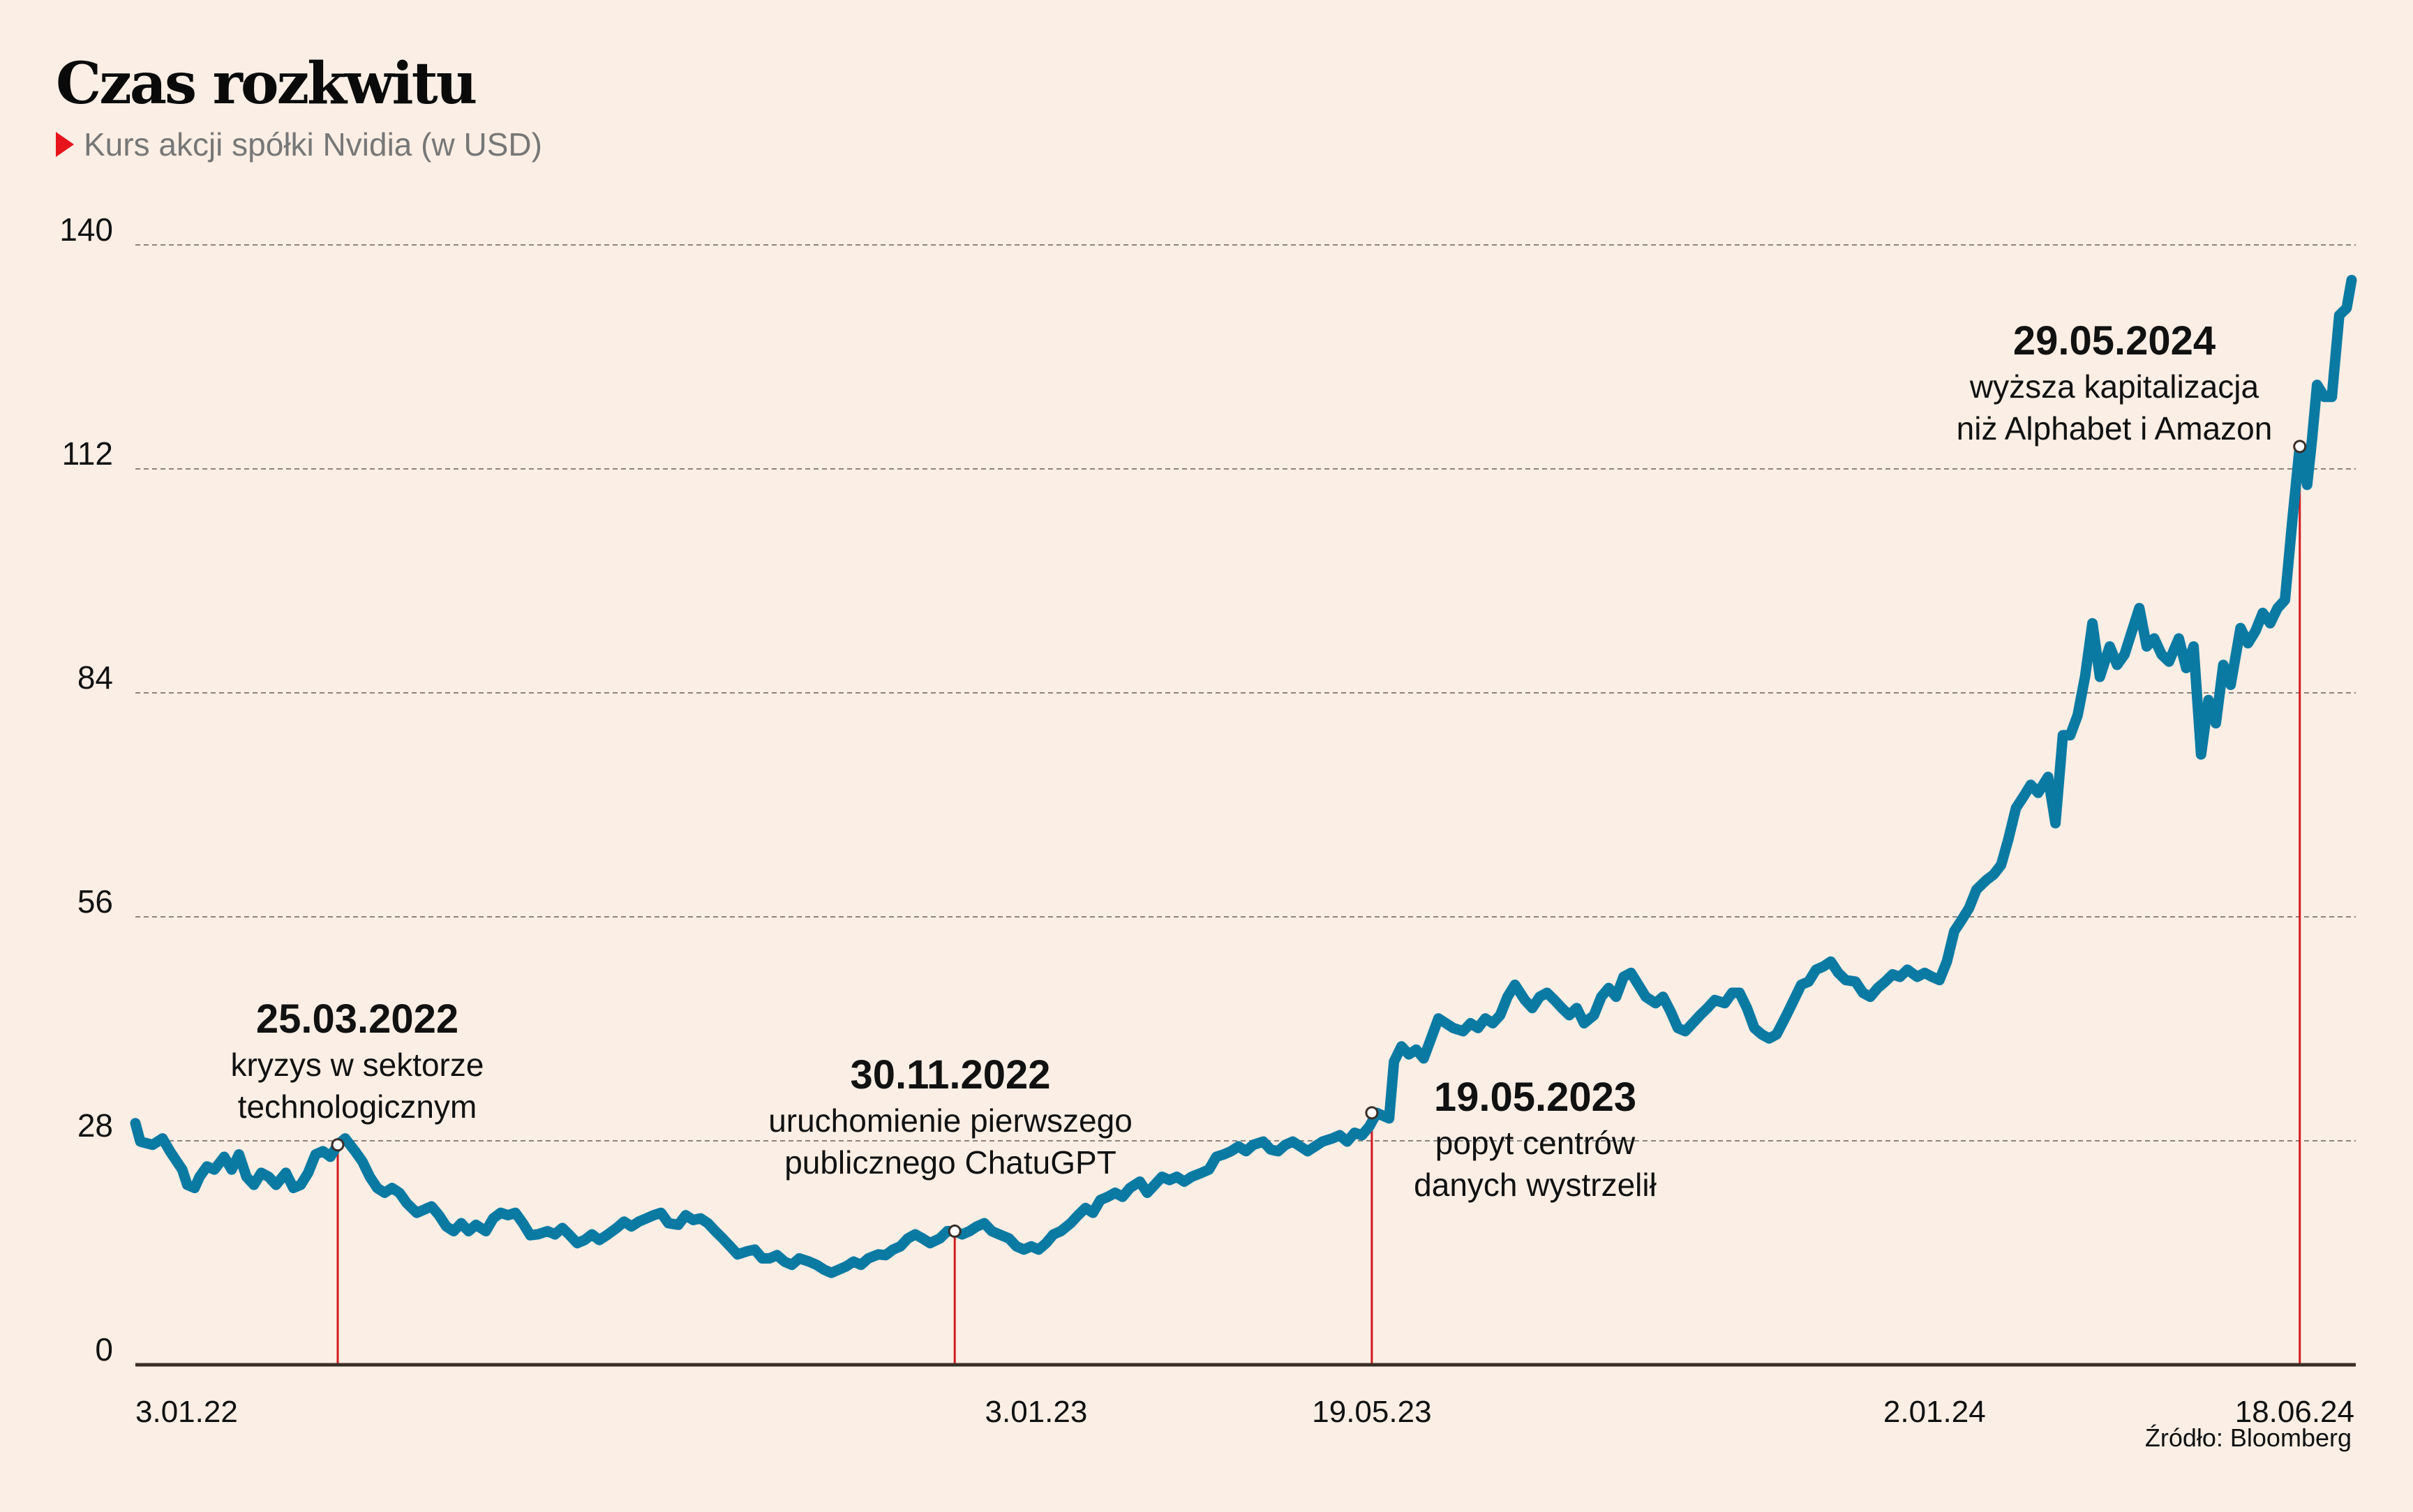 The image size is (2413, 1512). Describe the element at coordinates (104, 1349) in the screenshot. I see `y-tick-label: 0` at that location.